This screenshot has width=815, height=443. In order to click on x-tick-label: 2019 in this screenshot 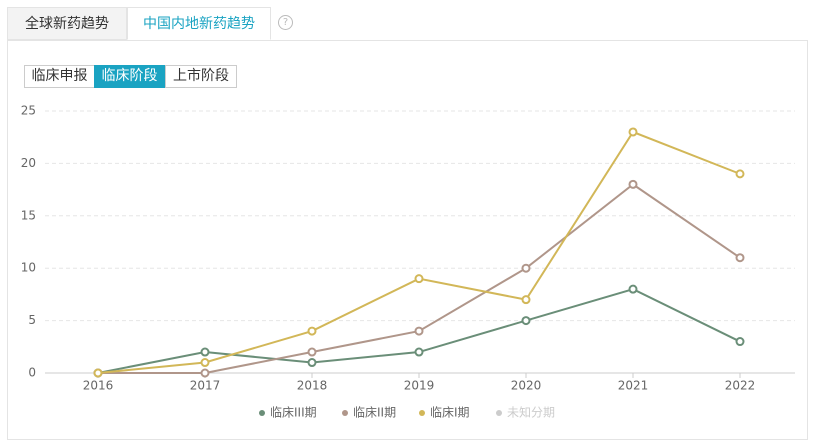, I will do `click(419, 386)`.